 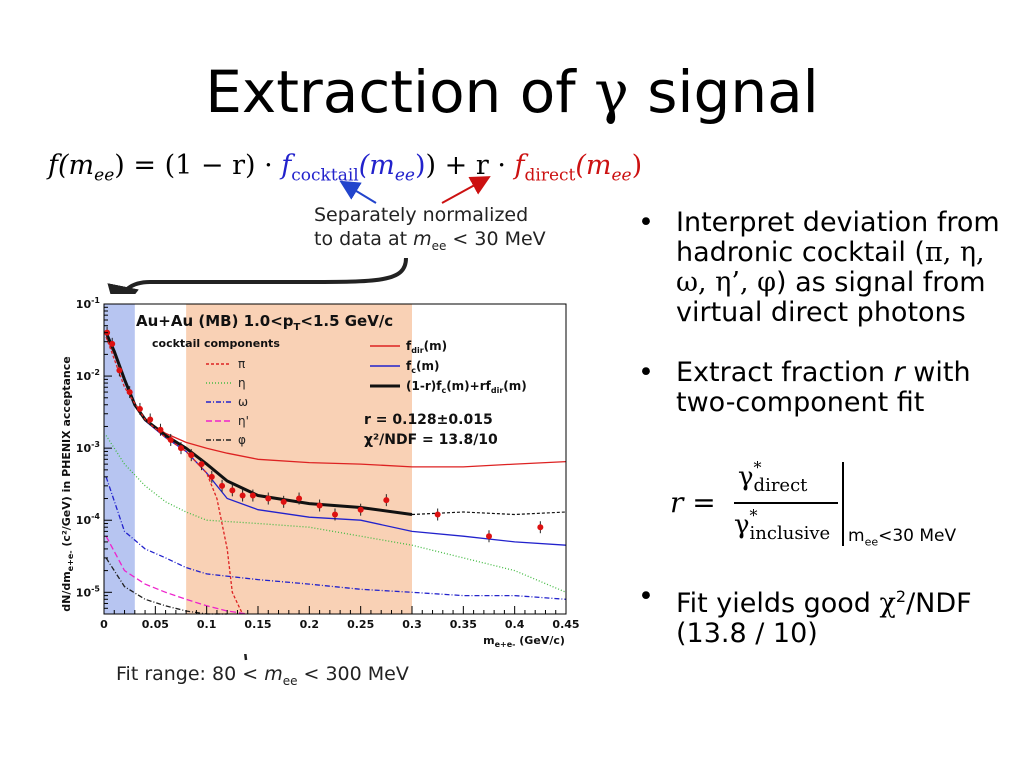 What do you see at coordinates (593, 165) in the screenshot?
I see `formula-direct-arg: (m` at bounding box center [593, 165].